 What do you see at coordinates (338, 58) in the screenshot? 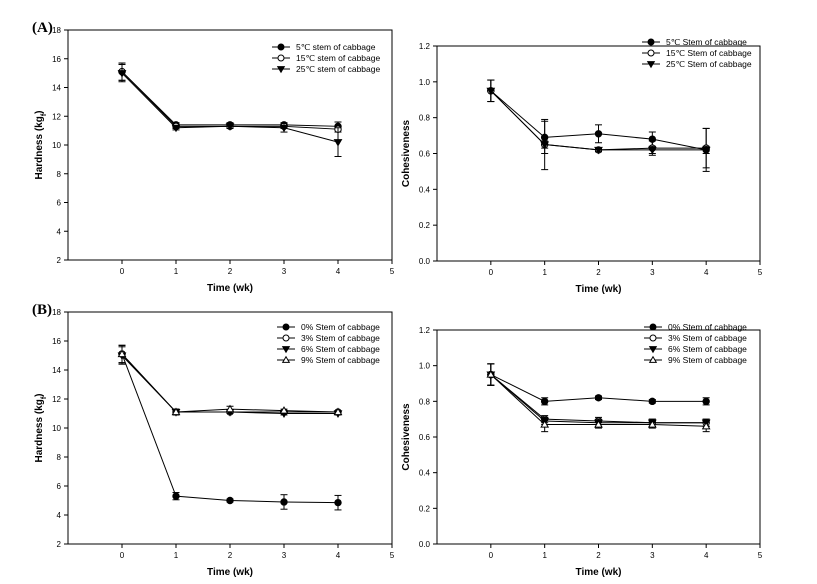
I see `legend-entry: 15℃ stem of cabbage` at bounding box center [338, 58].